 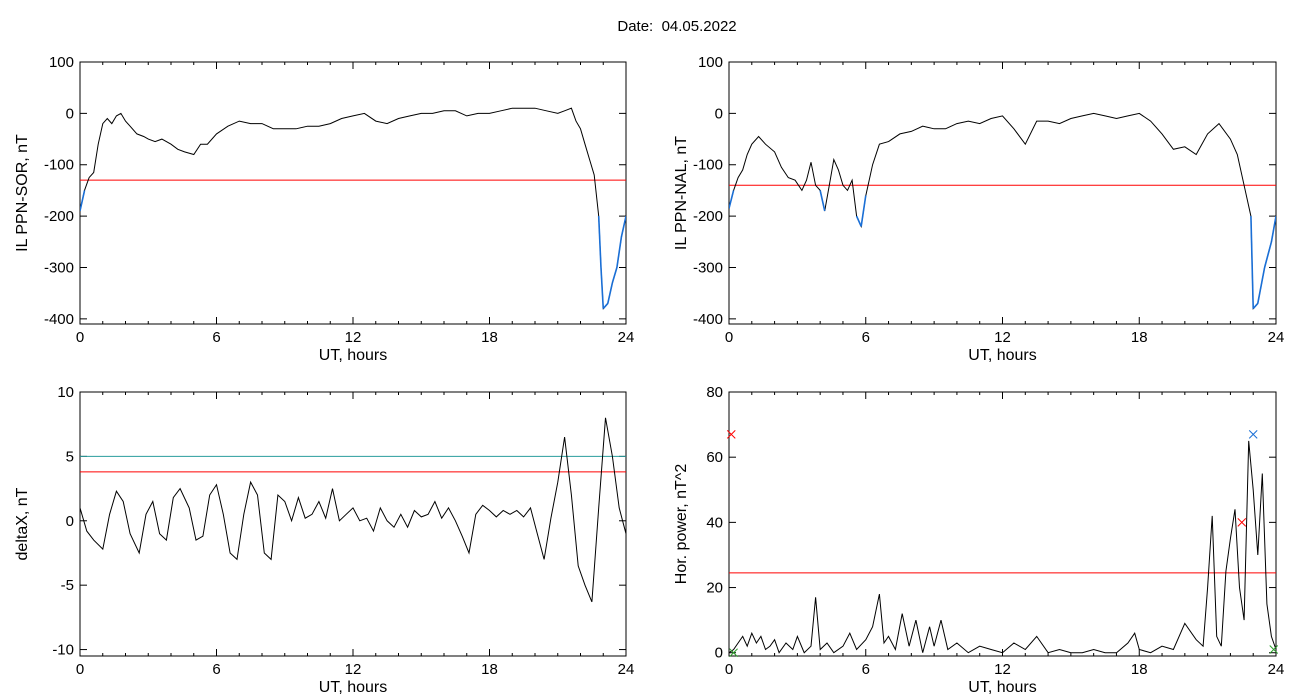 What do you see at coordinates (714, 588) in the screenshot?
I see `y-tick-label: 20` at bounding box center [714, 588].